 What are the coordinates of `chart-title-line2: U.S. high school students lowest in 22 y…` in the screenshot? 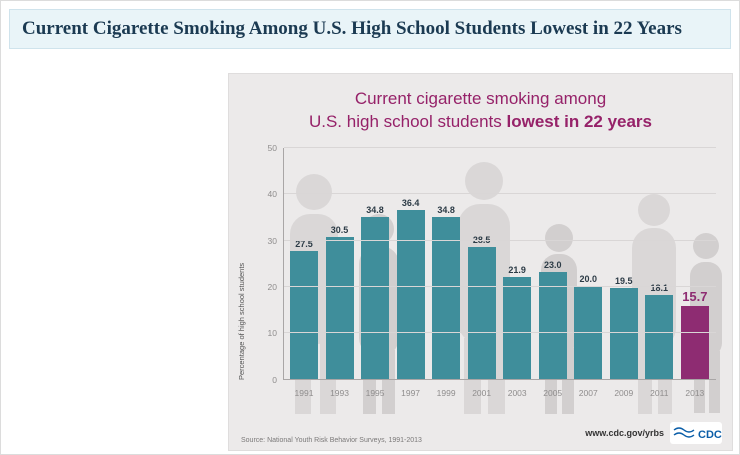 It's located at (480, 122).